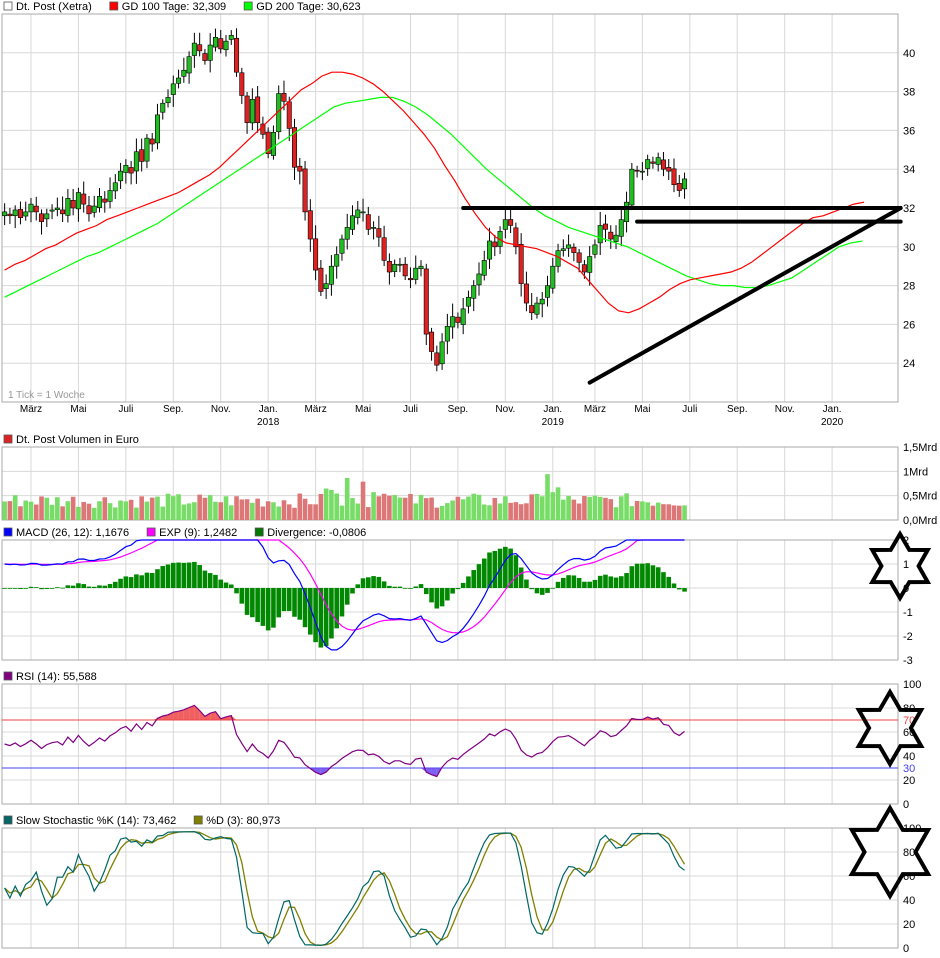 This screenshot has height=958, width=940. What do you see at coordinates (900, 566) in the screenshot?
I see `macd-star-icon` at bounding box center [900, 566].